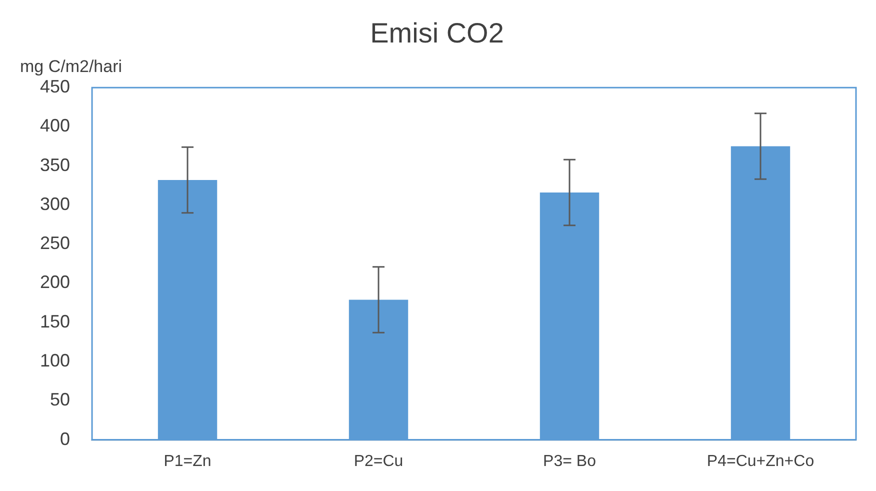 This screenshot has width=876, height=491. Describe the element at coordinates (55, 282) in the screenshot. I see `y-tick-label: 200` at that location.